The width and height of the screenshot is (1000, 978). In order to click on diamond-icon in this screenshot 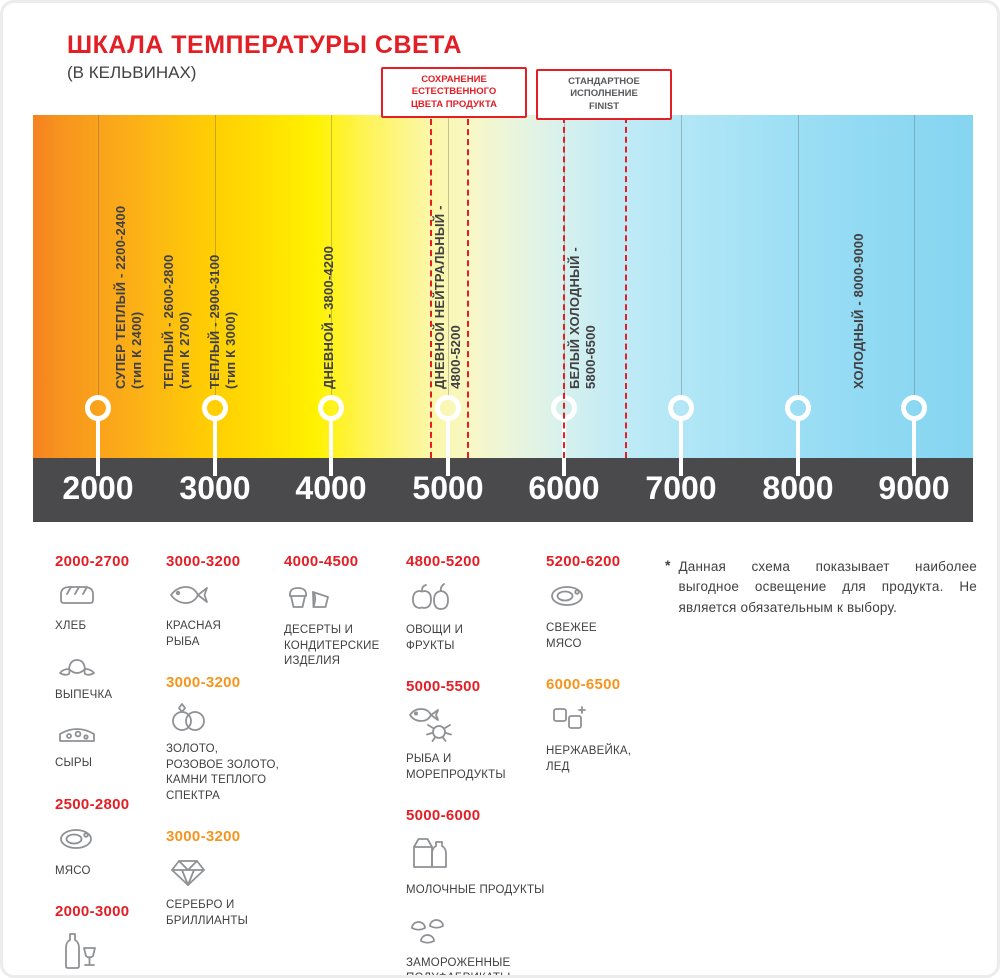, I will do `click(225, 874)`.